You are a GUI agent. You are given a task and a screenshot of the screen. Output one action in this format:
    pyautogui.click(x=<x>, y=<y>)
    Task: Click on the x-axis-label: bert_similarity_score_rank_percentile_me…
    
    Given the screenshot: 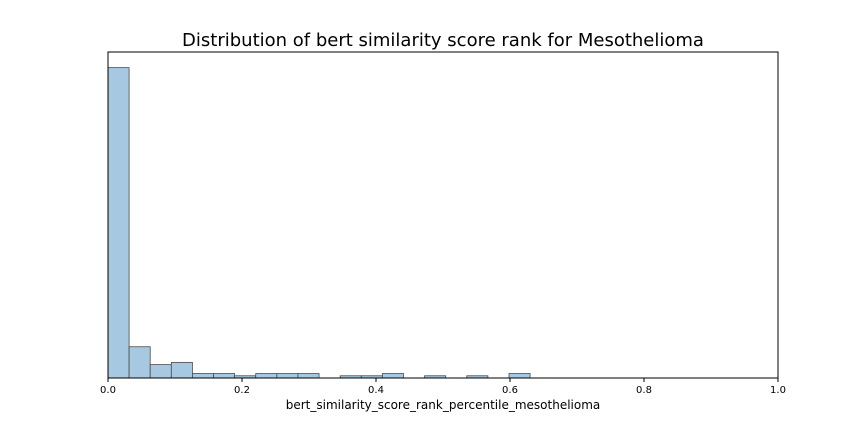 What is the action you would take?
    pyautogui.click(x=443, y=405)
    